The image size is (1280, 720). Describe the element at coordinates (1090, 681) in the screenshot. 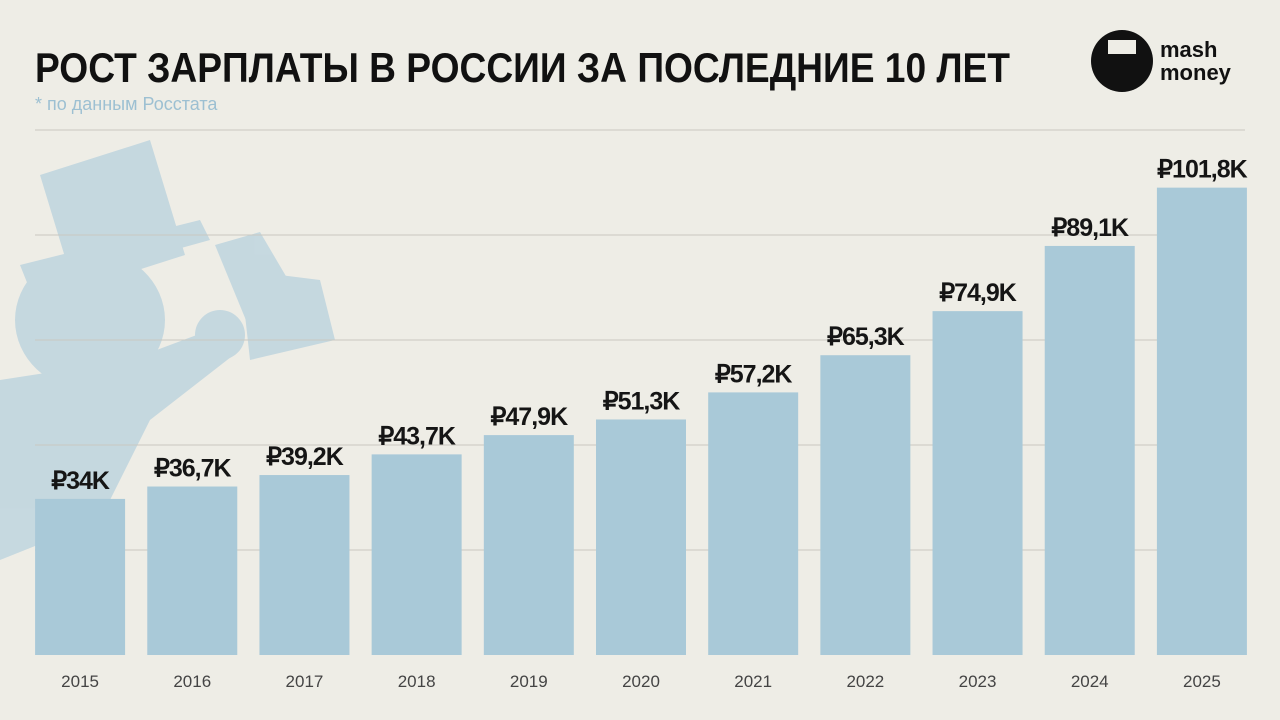

I see `x-tick-label: 2024` at that location.